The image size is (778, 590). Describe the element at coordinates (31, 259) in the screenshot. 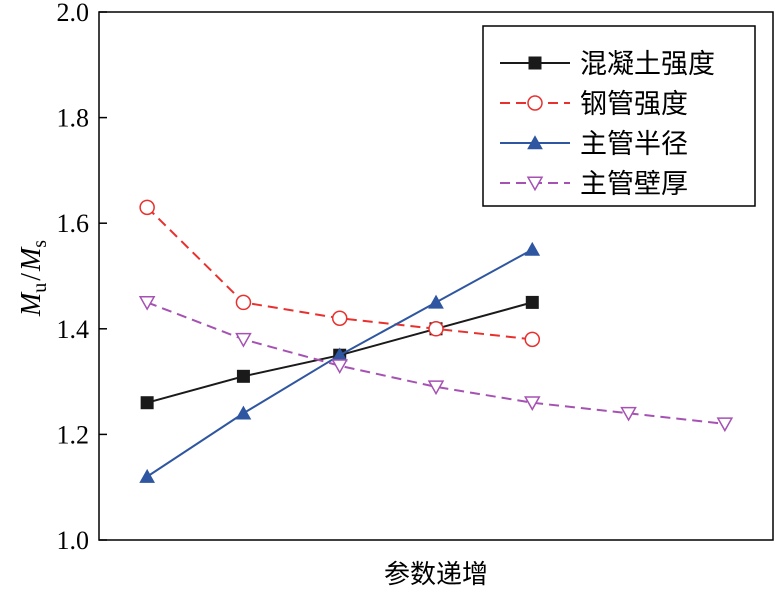

I see `y-label-main2: M` at that location.